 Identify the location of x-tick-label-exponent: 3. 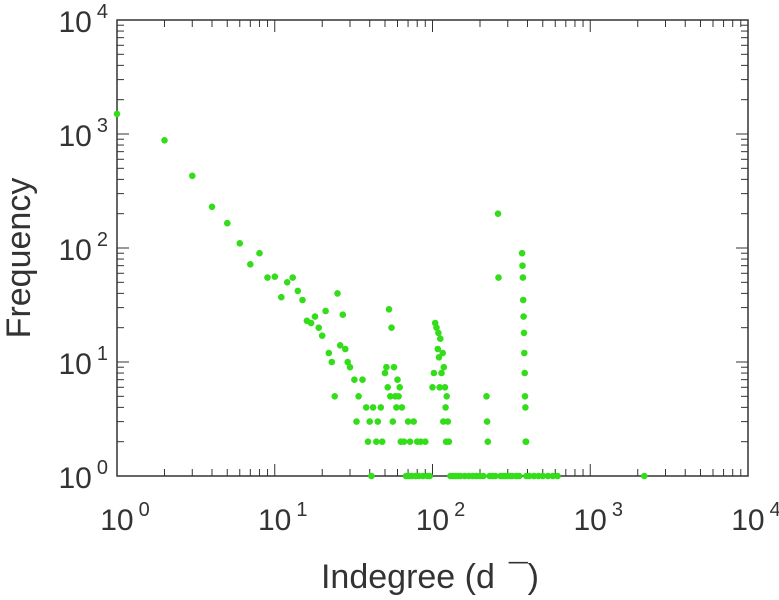
(617, 510).